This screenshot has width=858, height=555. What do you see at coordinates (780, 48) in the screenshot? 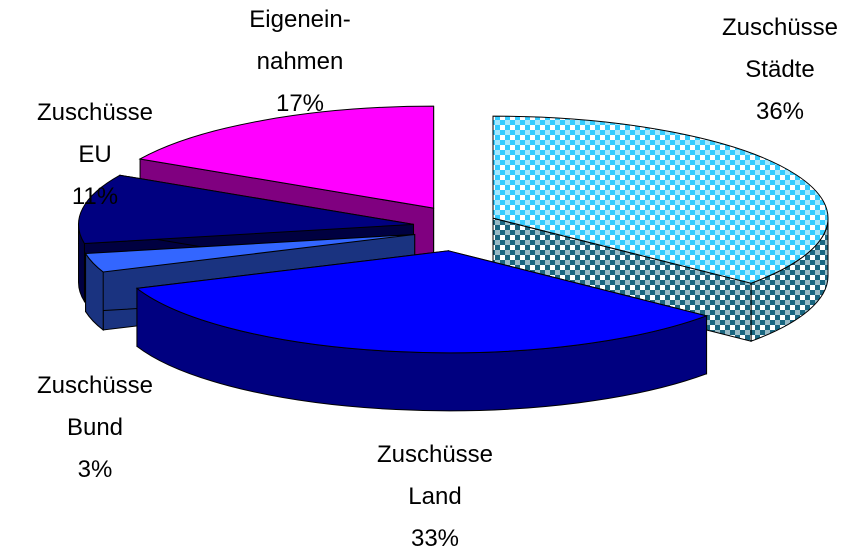
I see `slice-label: Zuschüsse Städte` at bounding box center [780, 48].